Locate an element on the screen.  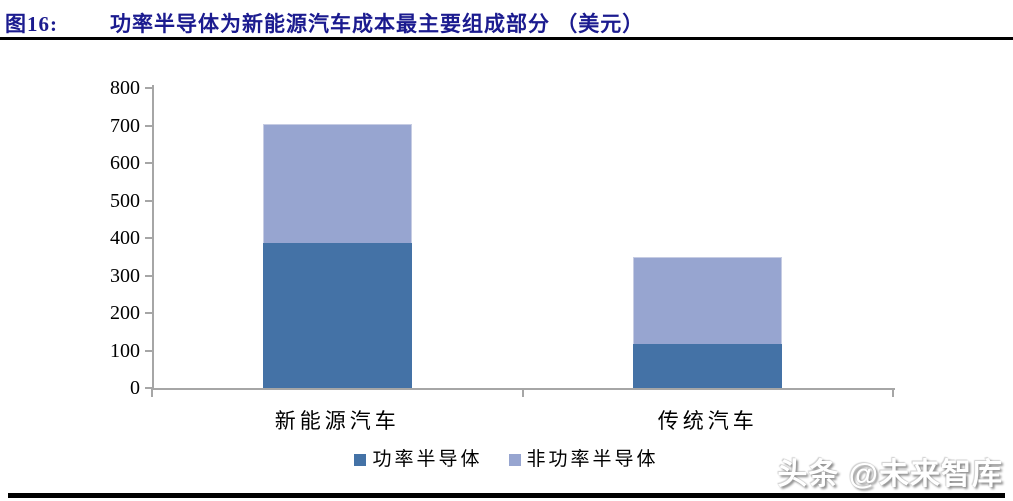
x-axis-category-label: 传统汽车 is located at coordinates (707, 421).